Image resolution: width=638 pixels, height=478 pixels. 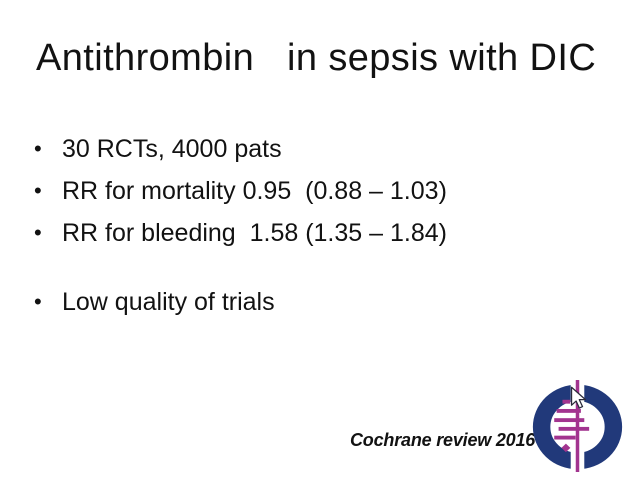 I want to click on bullet-item: • RR for mortality 0.95 (0.88 – 1.03), so click(x=240, y=191).